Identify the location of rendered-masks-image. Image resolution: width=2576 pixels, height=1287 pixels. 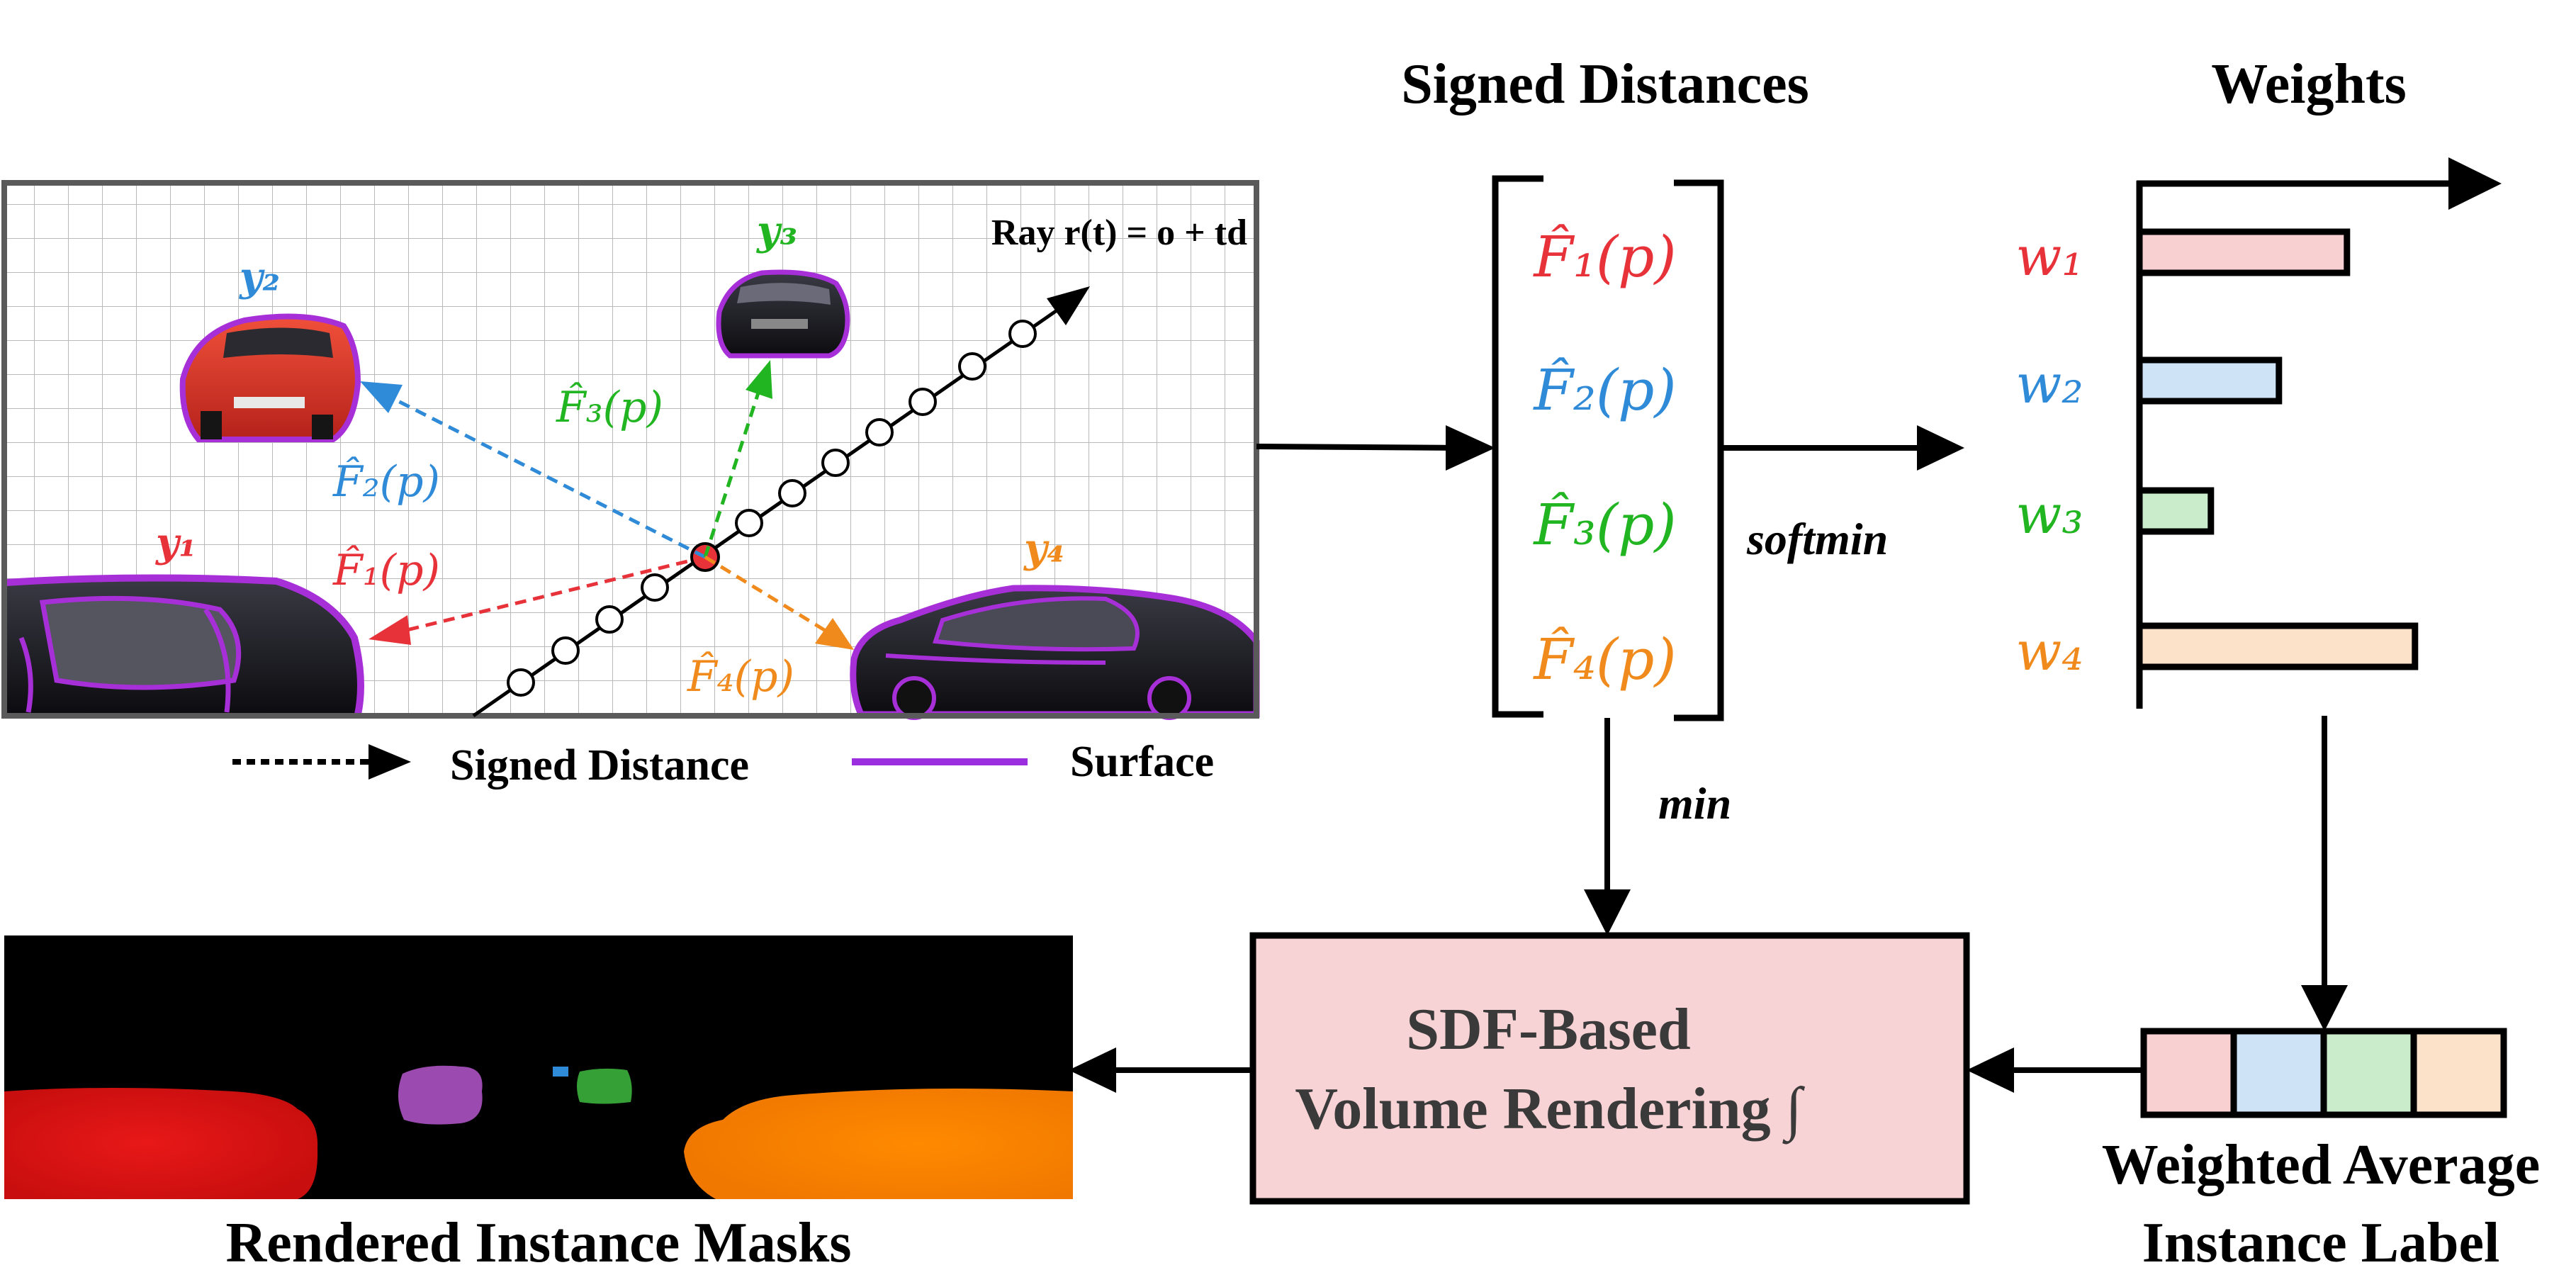
(538, 1067).